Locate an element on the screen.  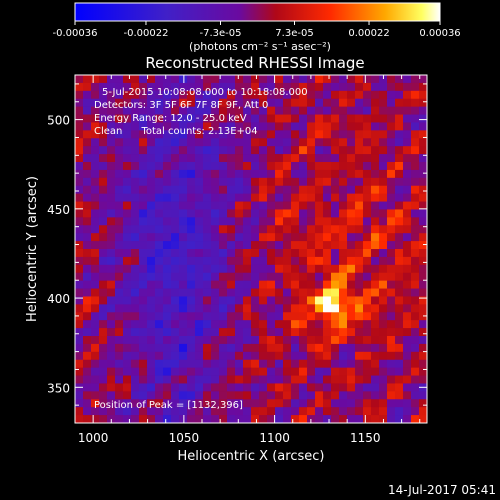
x-tick-label: 1100 is located at coordinates (274, 438).